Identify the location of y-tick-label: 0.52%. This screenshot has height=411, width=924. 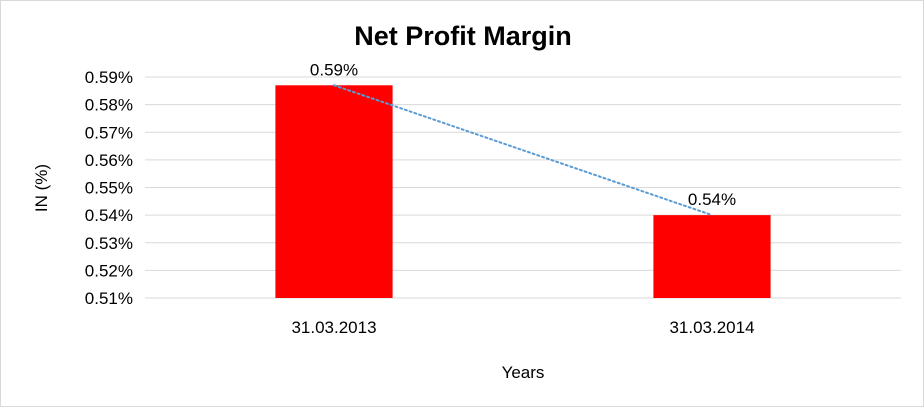
(109, 270).